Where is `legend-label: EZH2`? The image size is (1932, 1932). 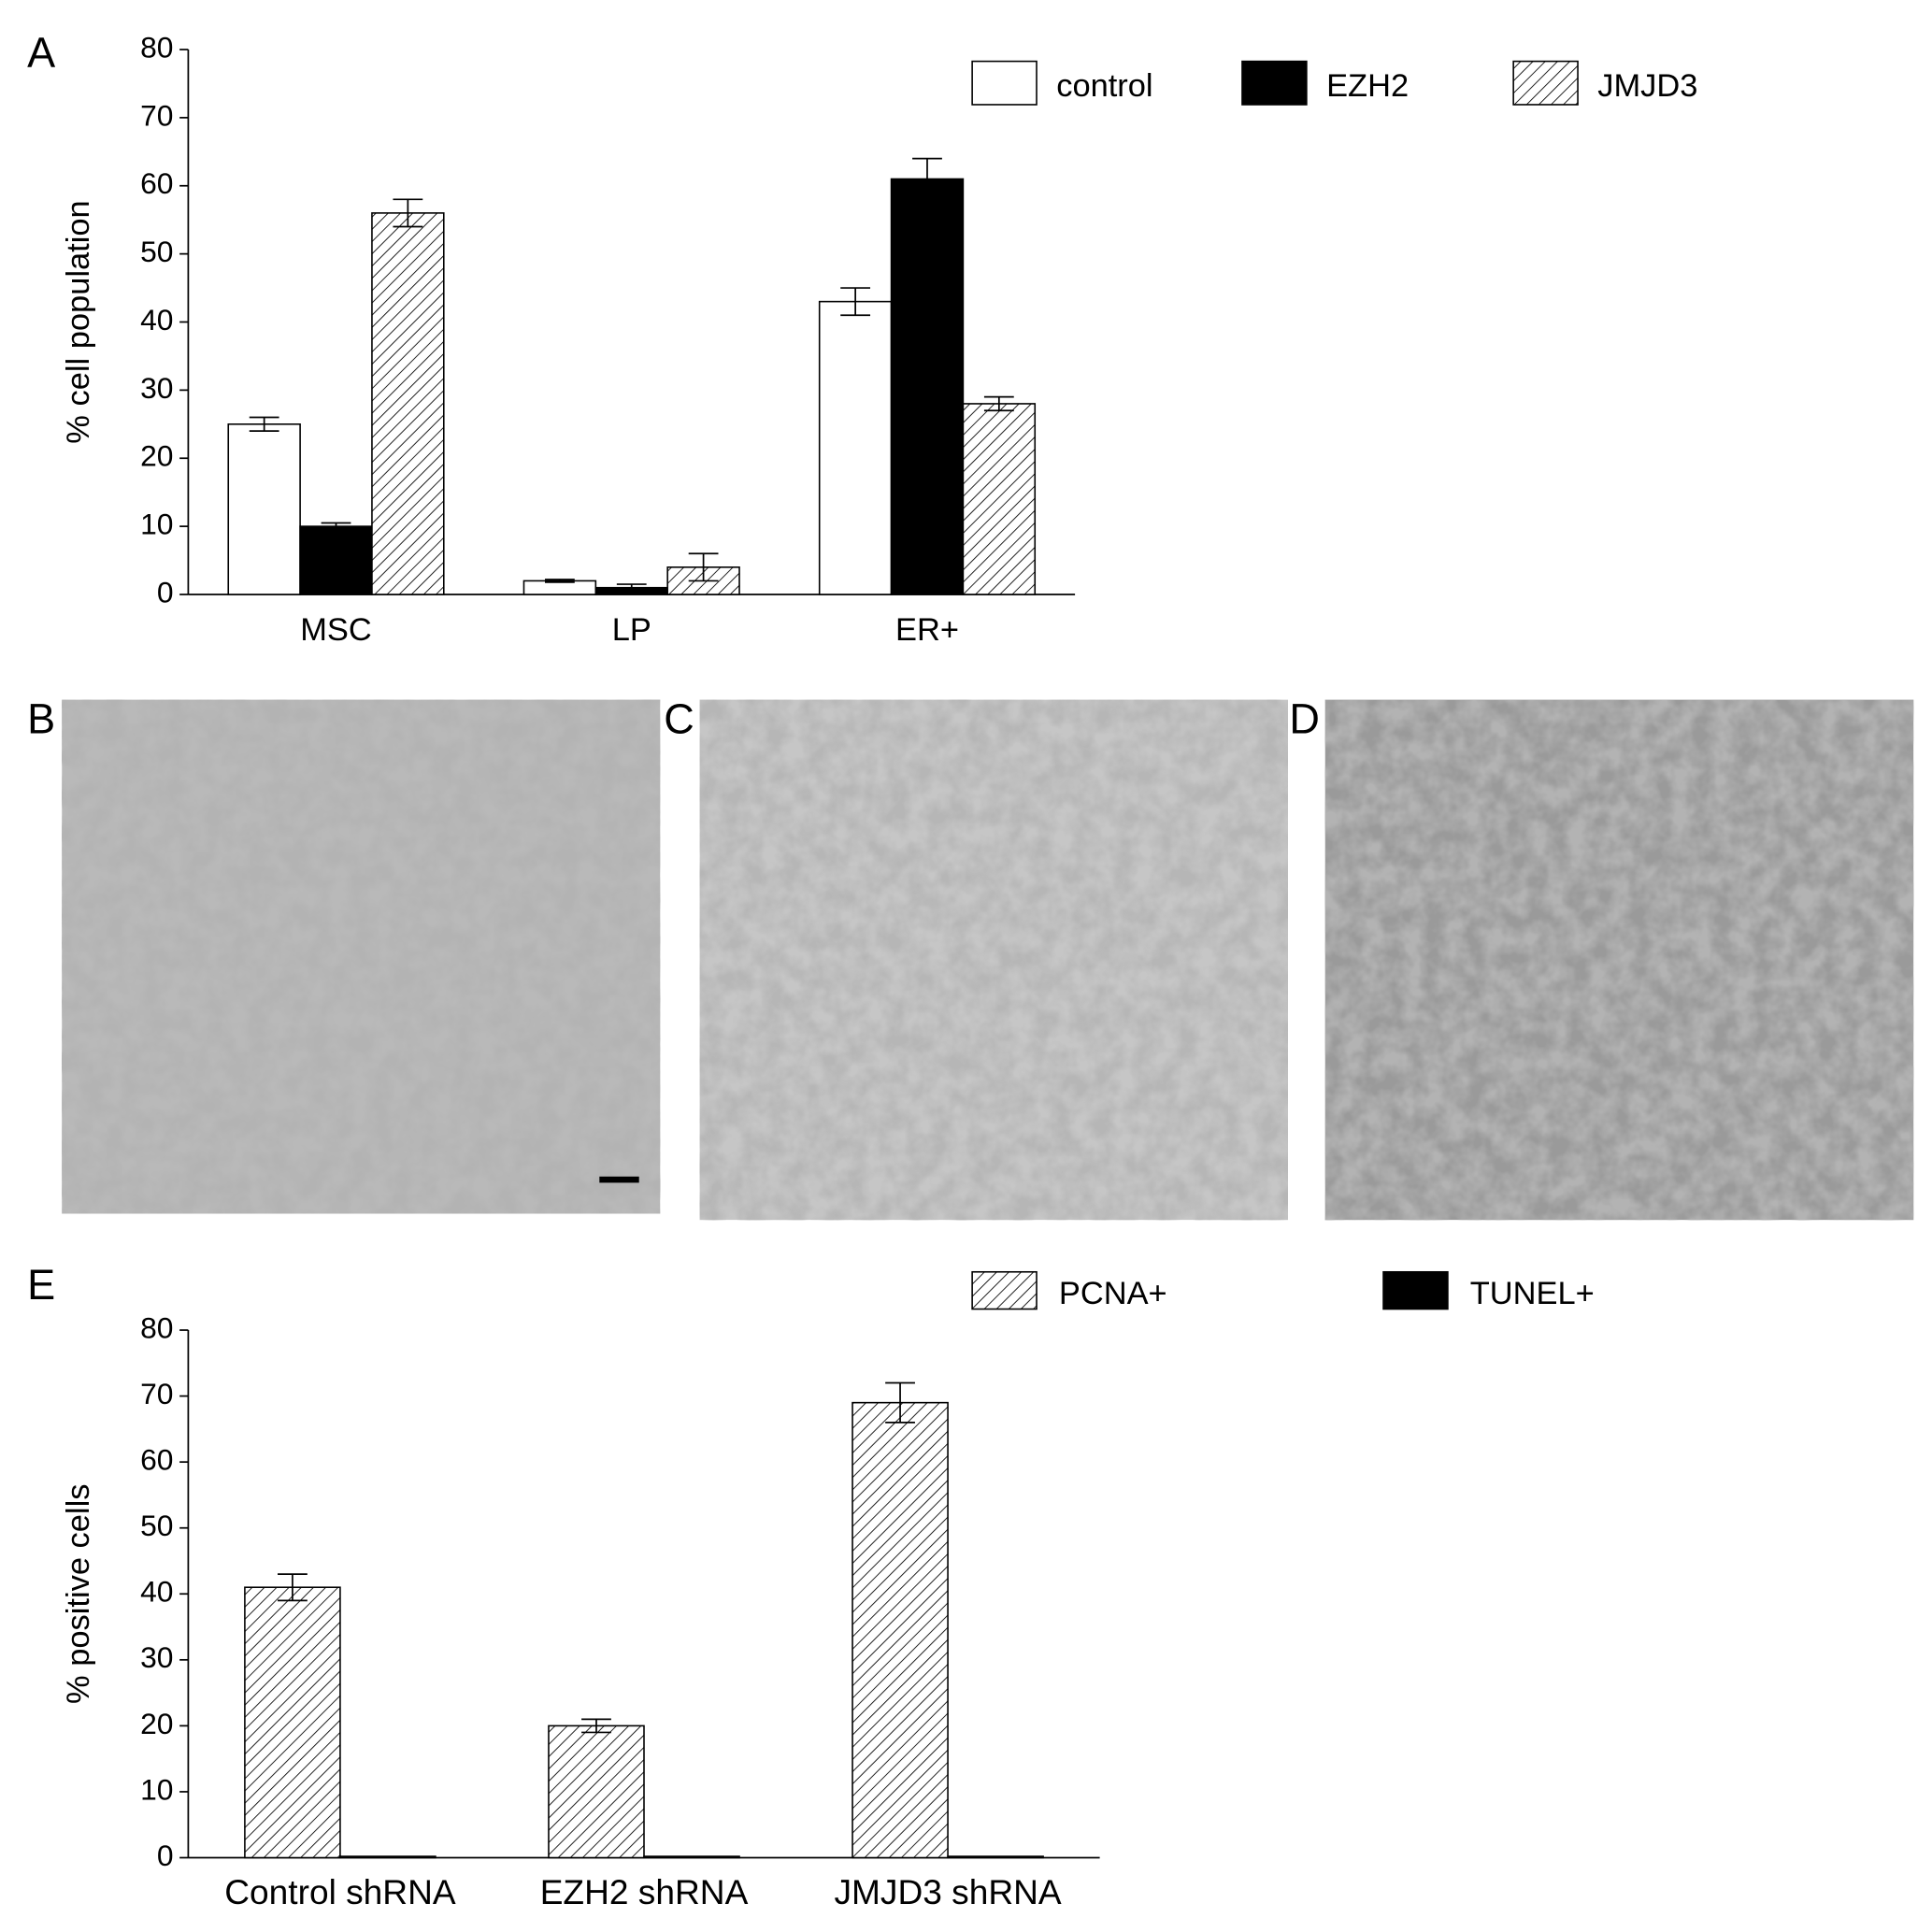 legend-label: EZH2 is located at coordinates (1367, 86).